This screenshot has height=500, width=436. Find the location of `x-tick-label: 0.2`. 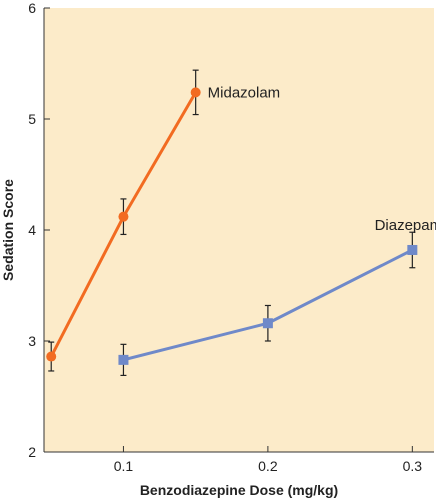

x-tick-label: 0.2 is located at coordinates (268, 466).